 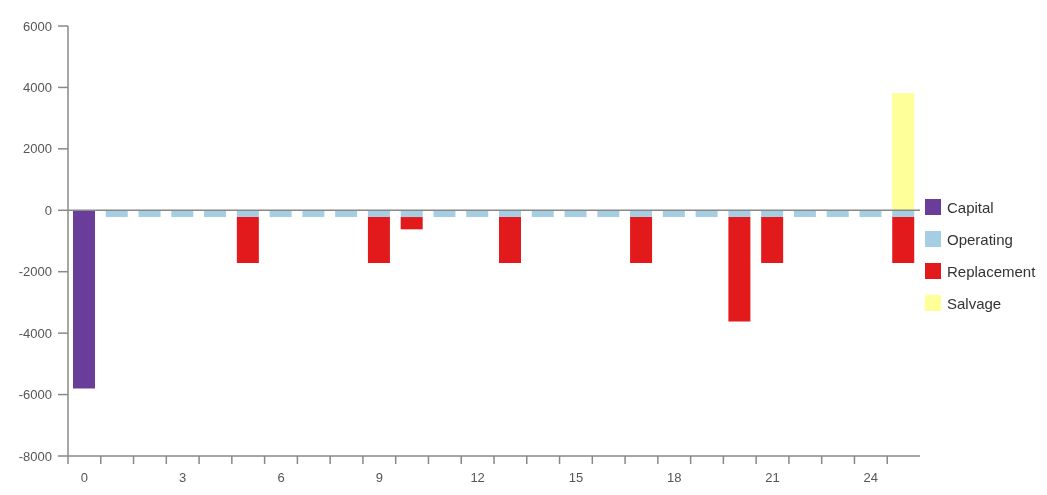 What do you see at coordinates (35, 456) in the screenshot?
I see `y-tick-label: -8000` at bounding box center [35, 456].